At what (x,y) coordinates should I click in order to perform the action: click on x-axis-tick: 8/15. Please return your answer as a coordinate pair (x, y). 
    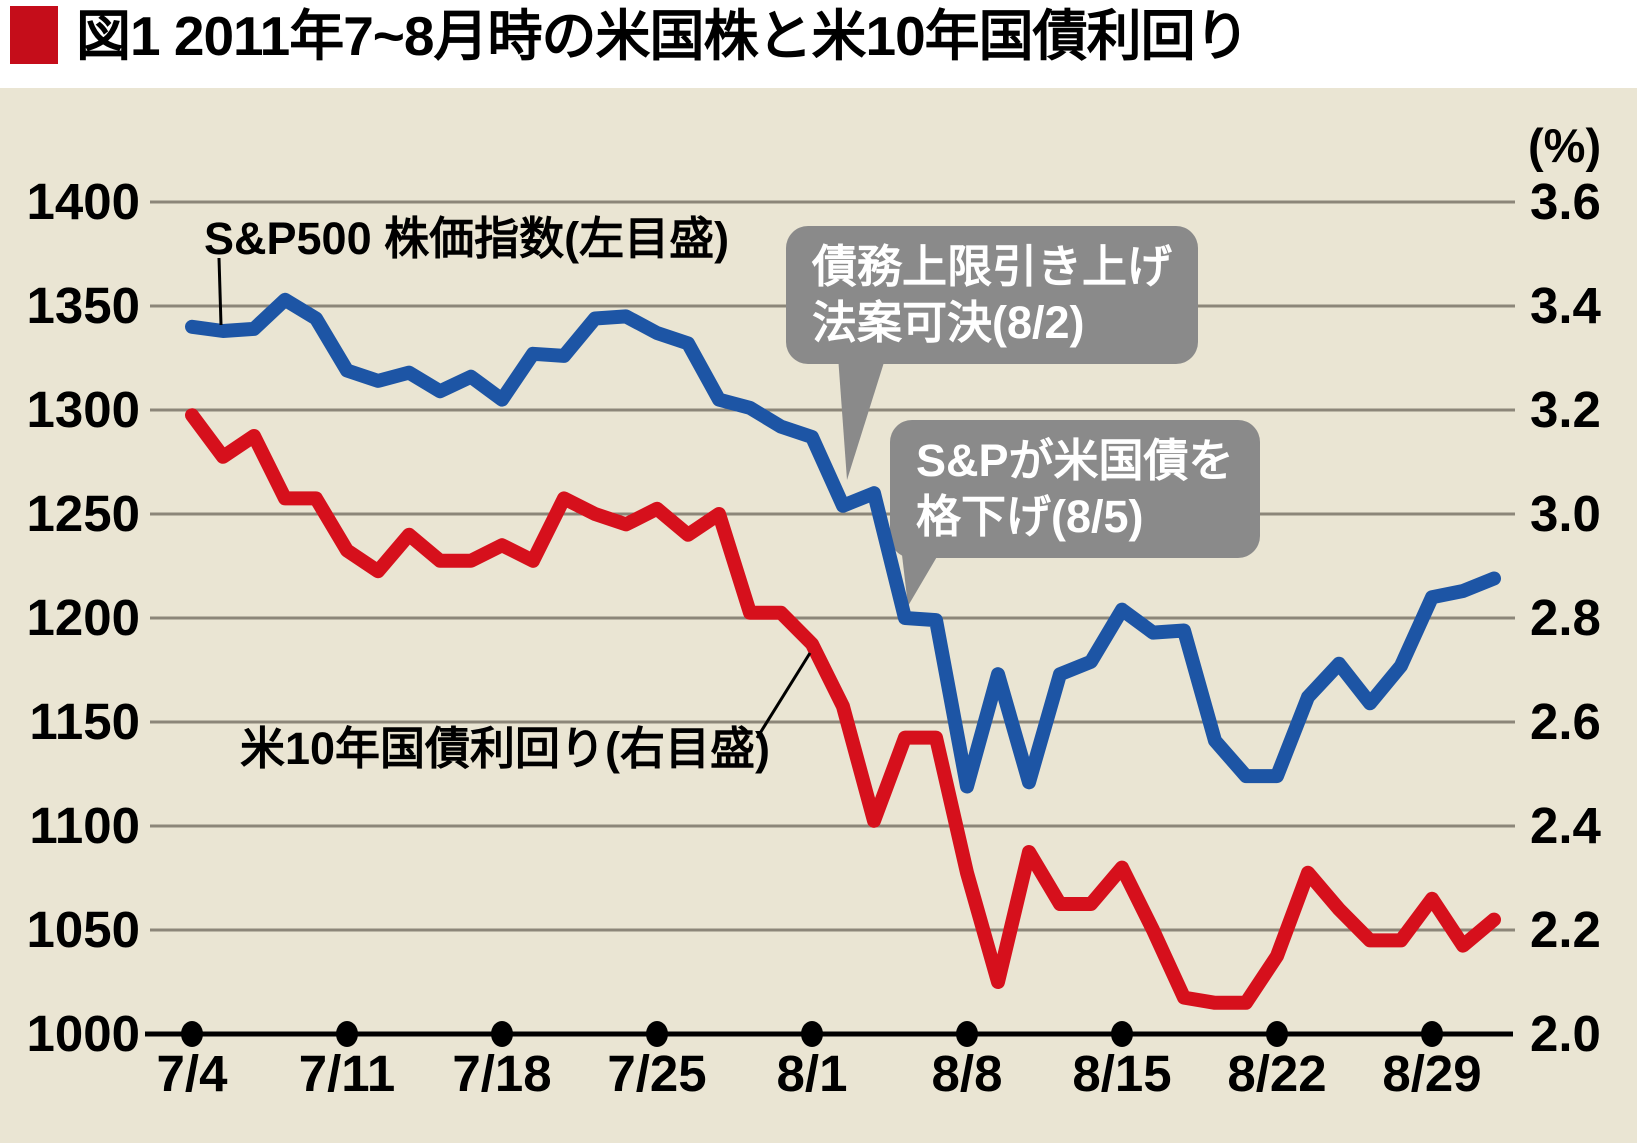
    Looking at the image, I should click on (1122, 1073).